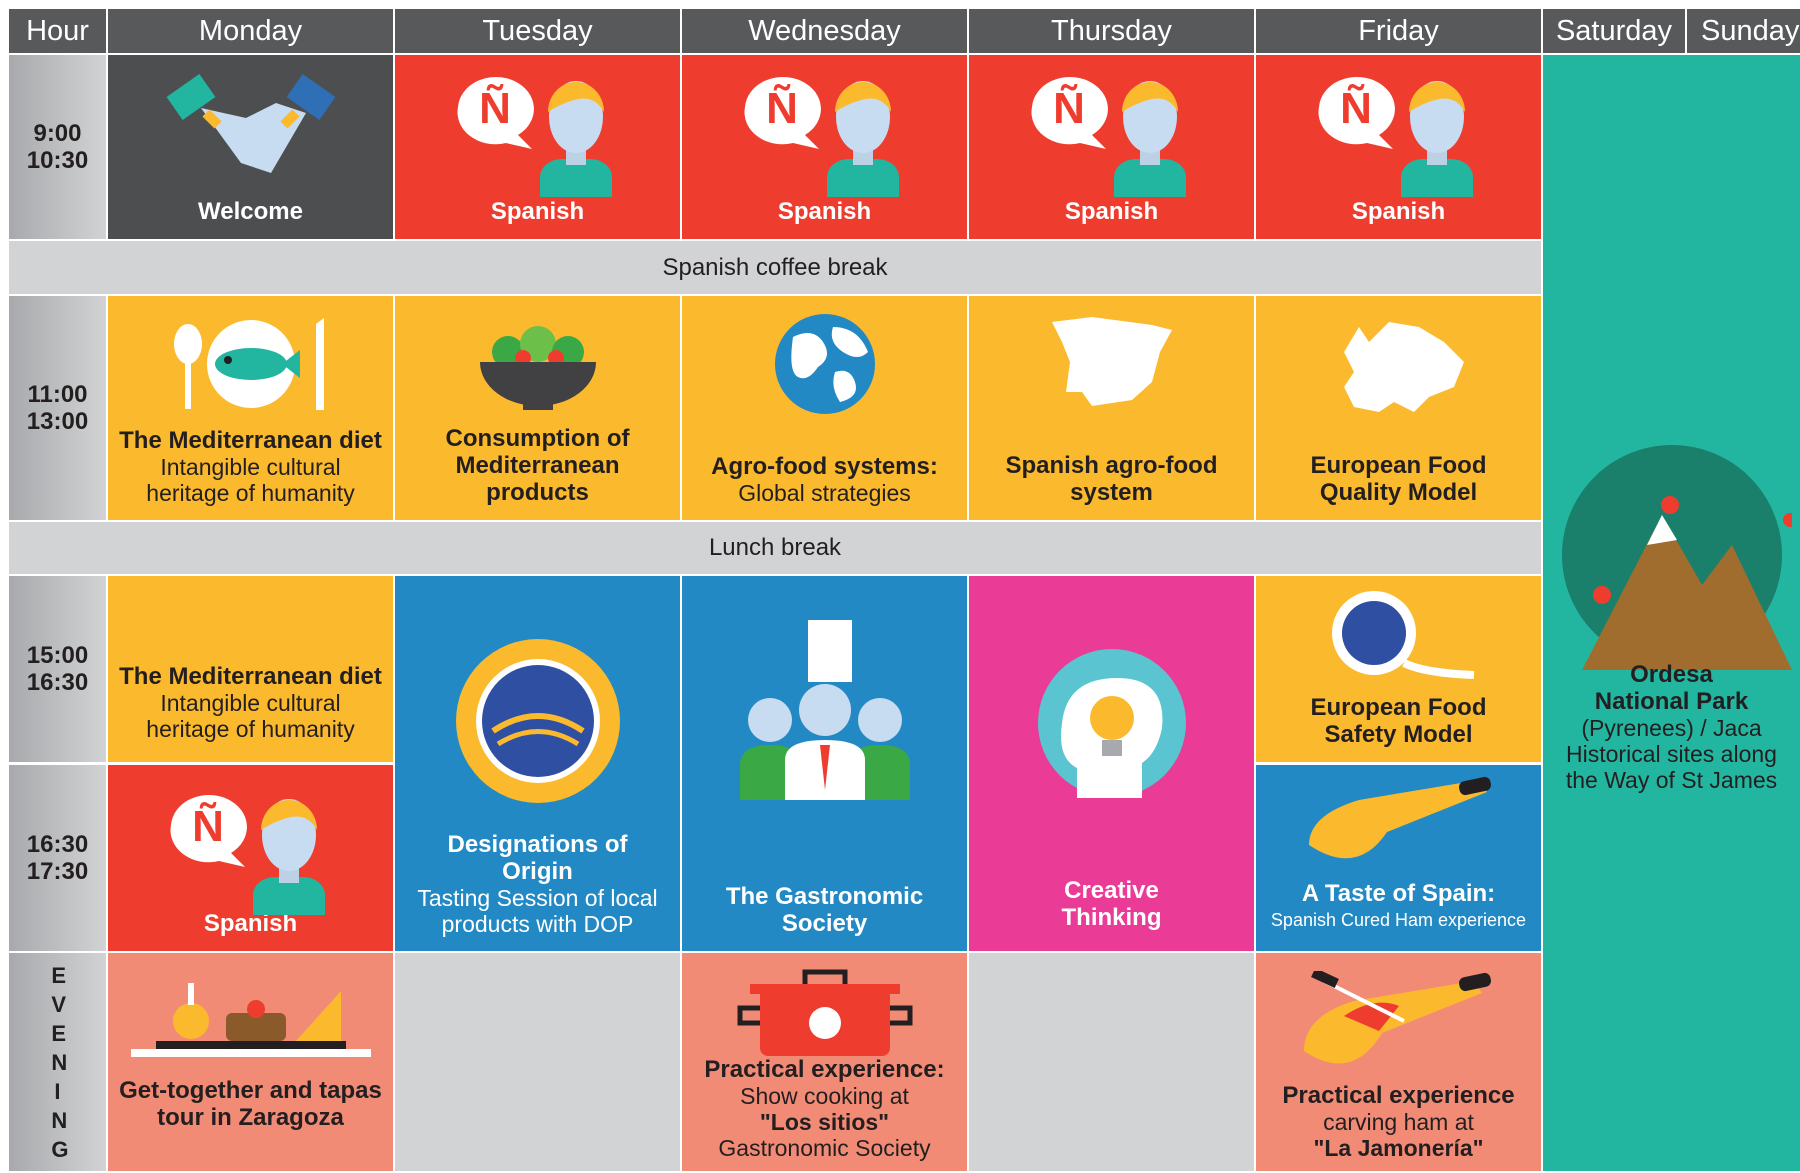 This screenshot has height=1173, width=1800. I want to click on hour-end: 10:30, so click(57, 160).